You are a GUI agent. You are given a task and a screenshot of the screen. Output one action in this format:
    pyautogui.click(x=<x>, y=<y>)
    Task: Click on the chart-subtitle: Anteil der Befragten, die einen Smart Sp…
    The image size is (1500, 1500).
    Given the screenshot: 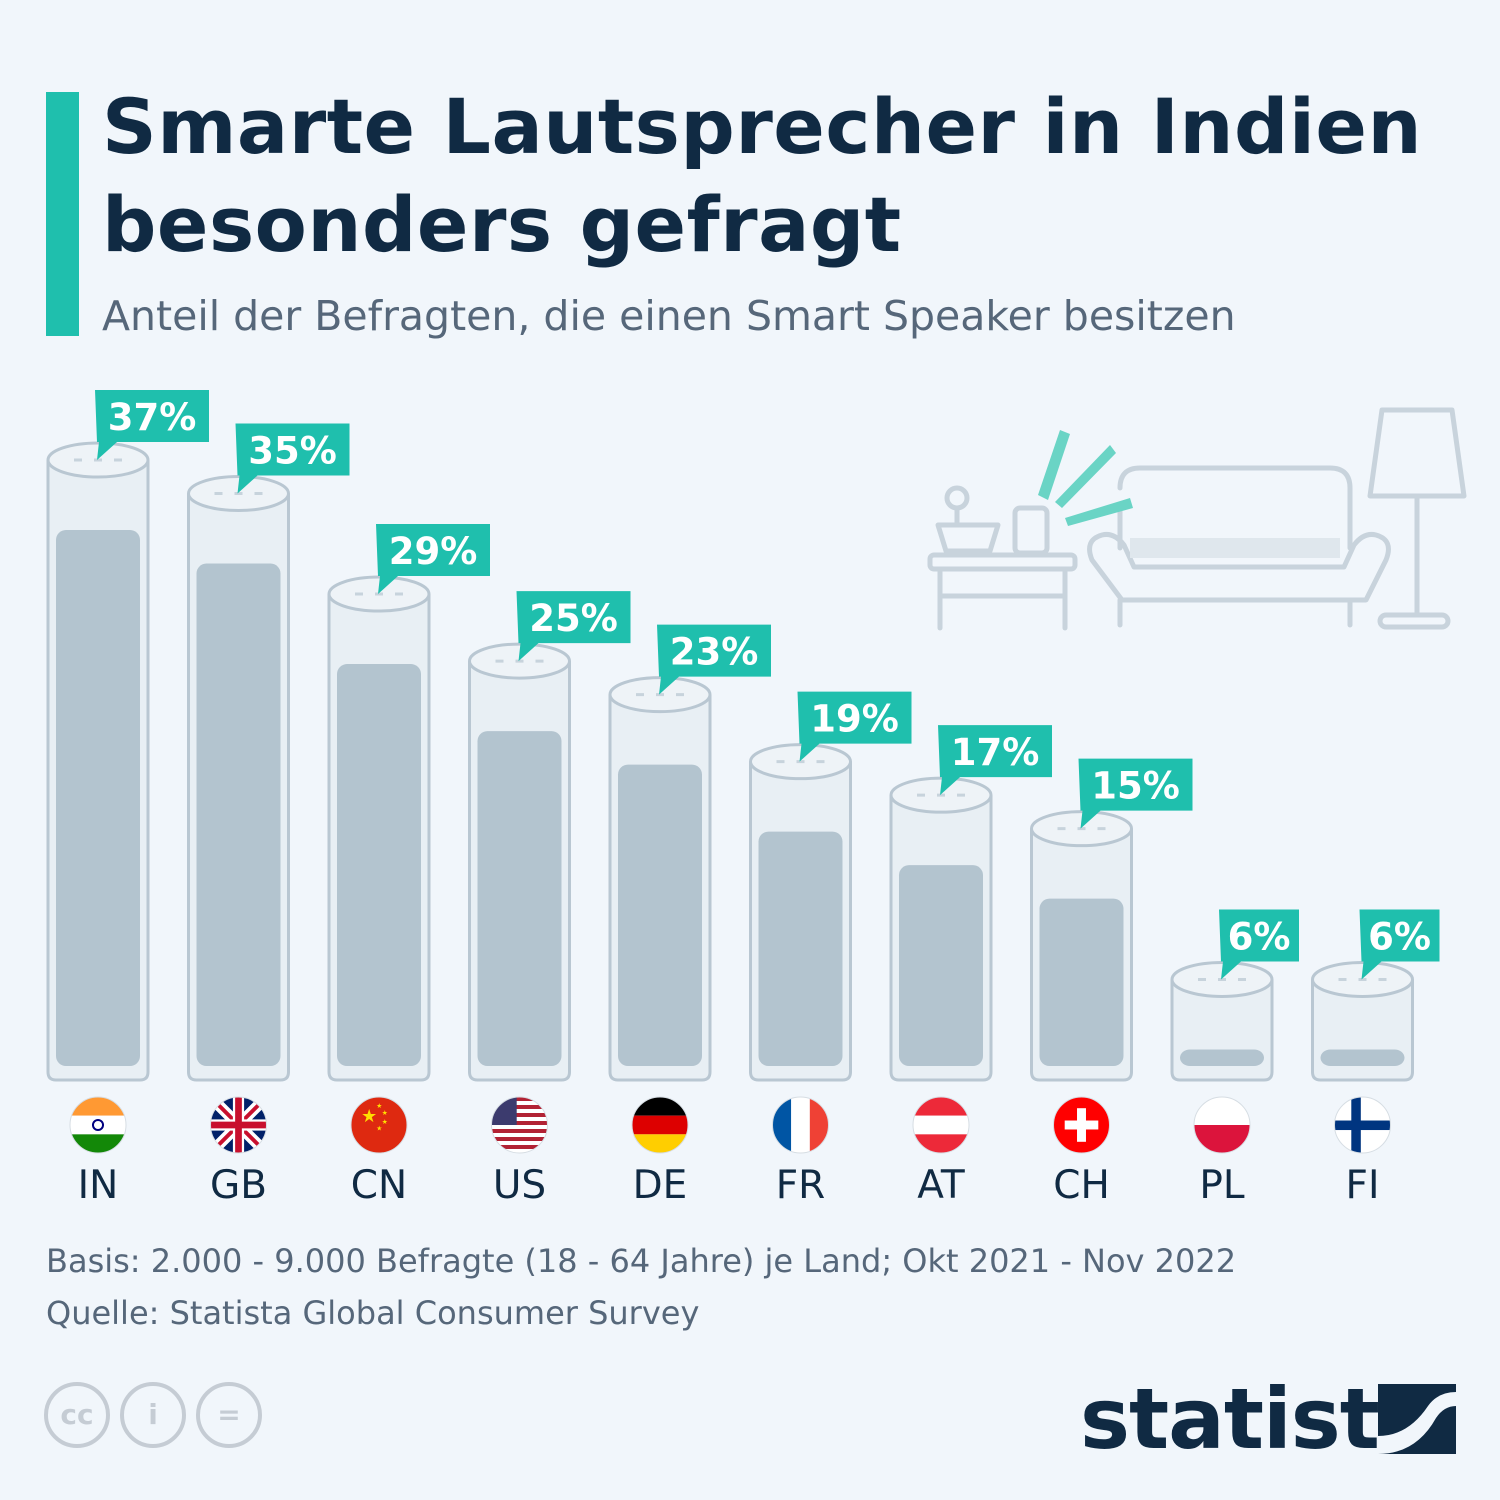 What is the action you would take?
    pyautogui.click(x=669, y=316)
    